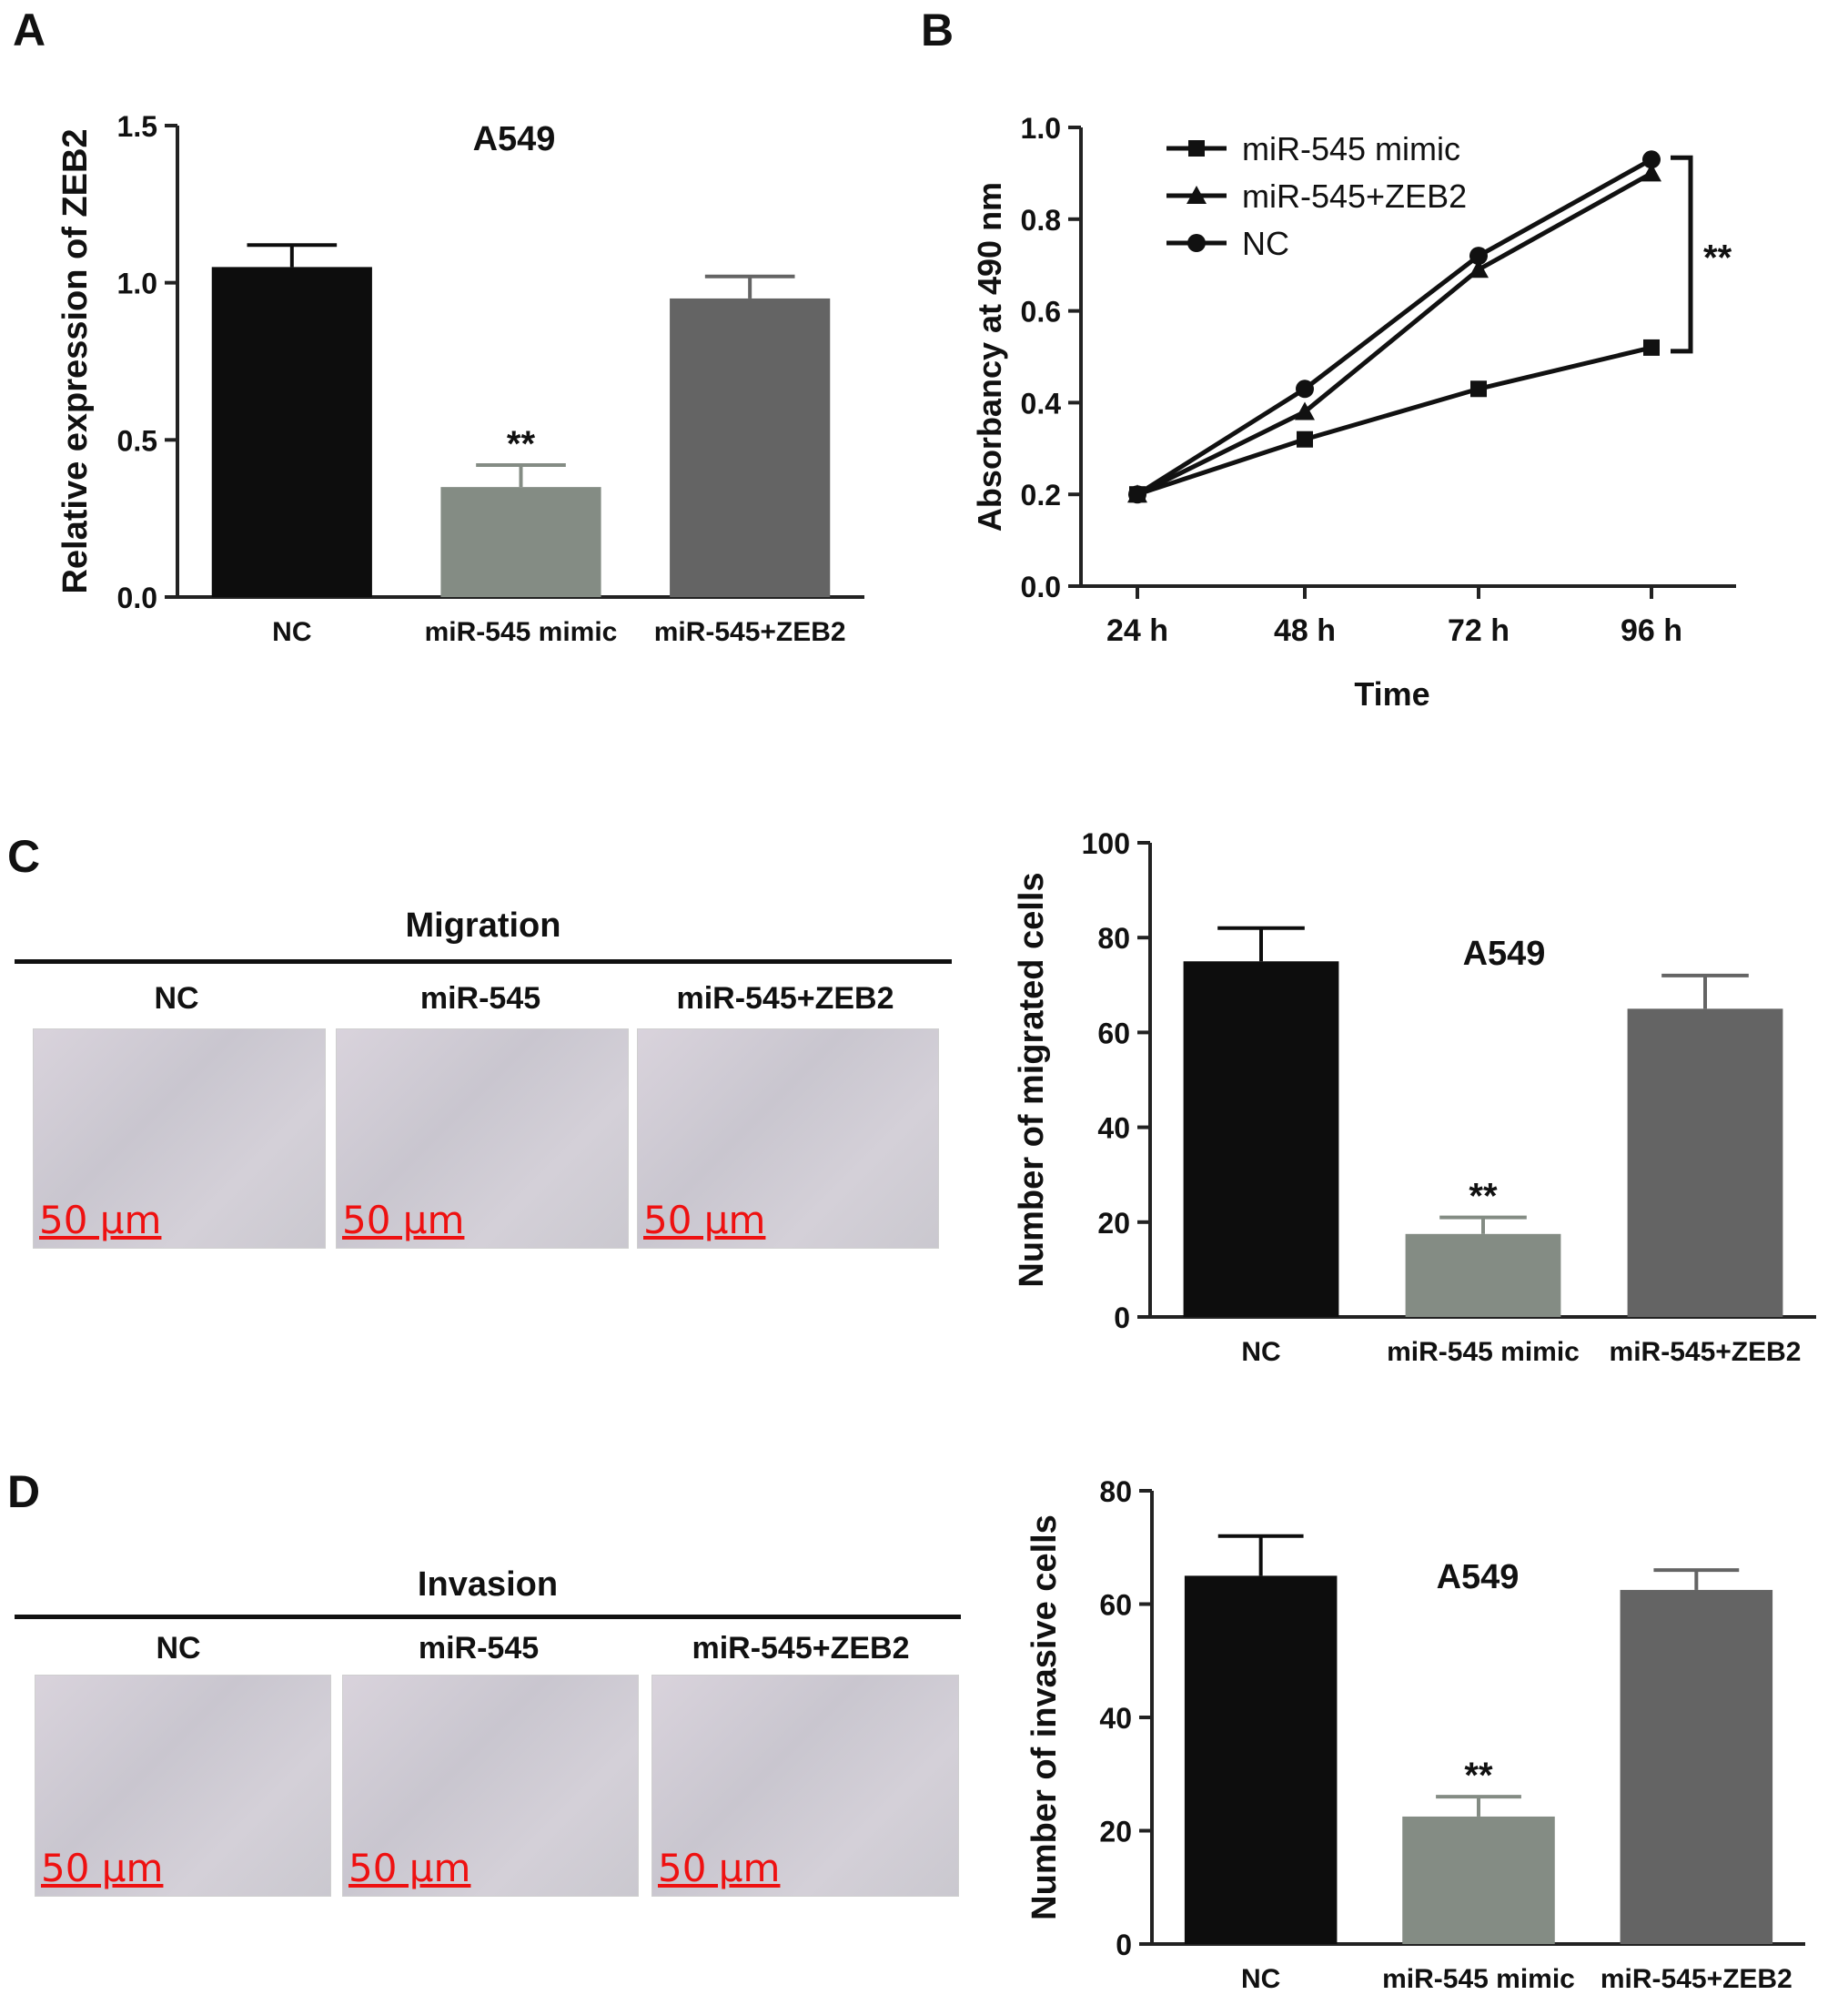 The height and width of the screenshot is (2005, 1848). Describe the element at coordinates (801, 1649) in the screenshot. I see `invasion-col-zeb2: miR-545+ZEB2` at that location.